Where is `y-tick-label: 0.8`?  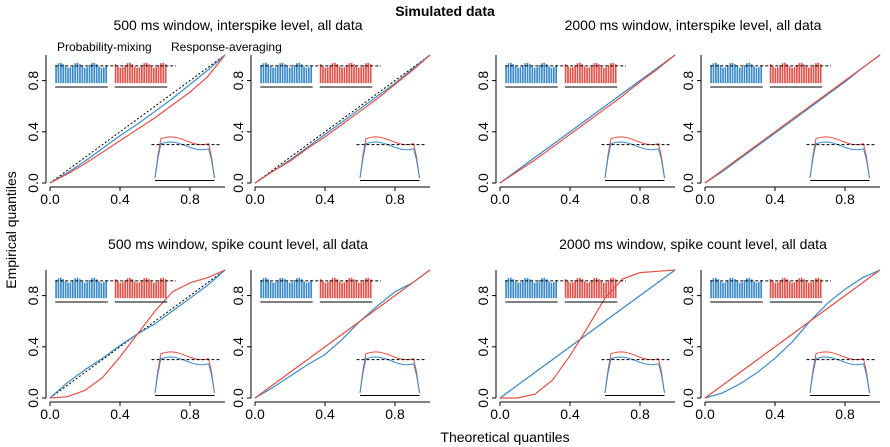
y-tick-label: 0.8 is located at coordinates (238, 81).